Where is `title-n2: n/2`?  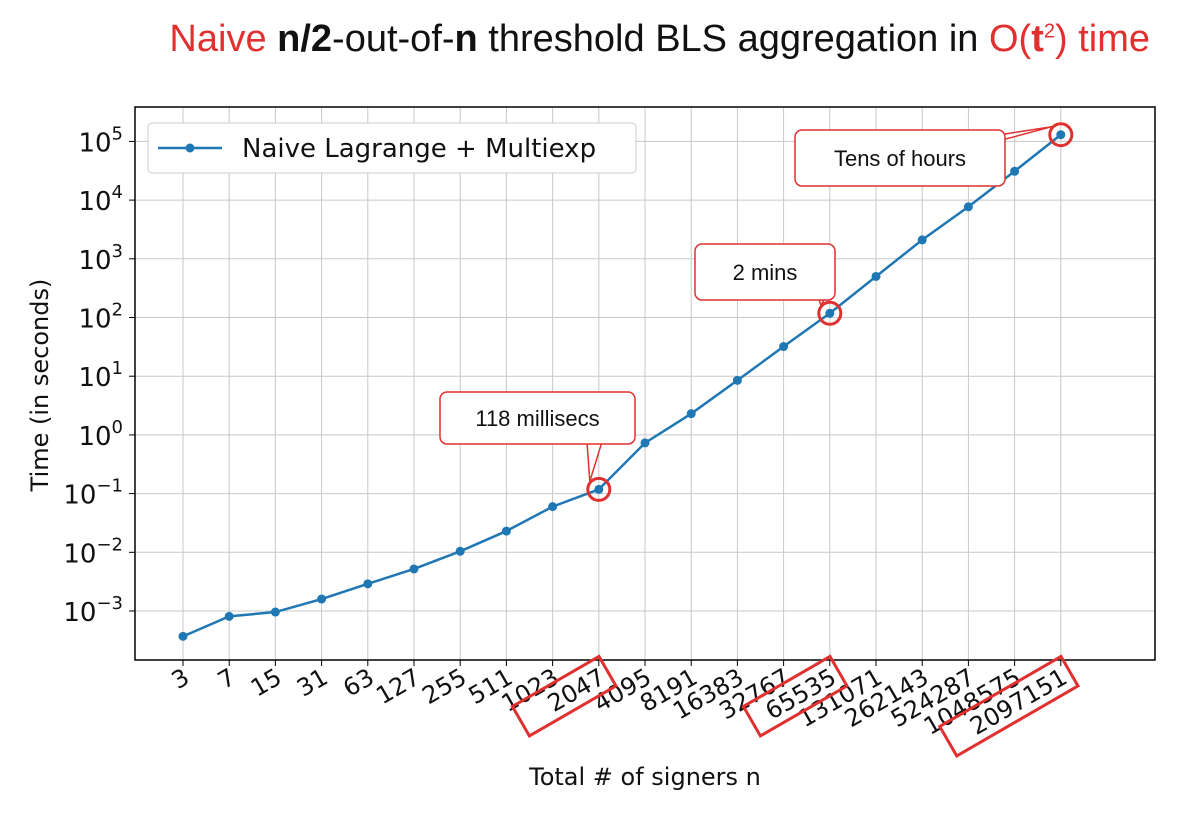 title-n2: n/2 is located at coordinates (305, 39).